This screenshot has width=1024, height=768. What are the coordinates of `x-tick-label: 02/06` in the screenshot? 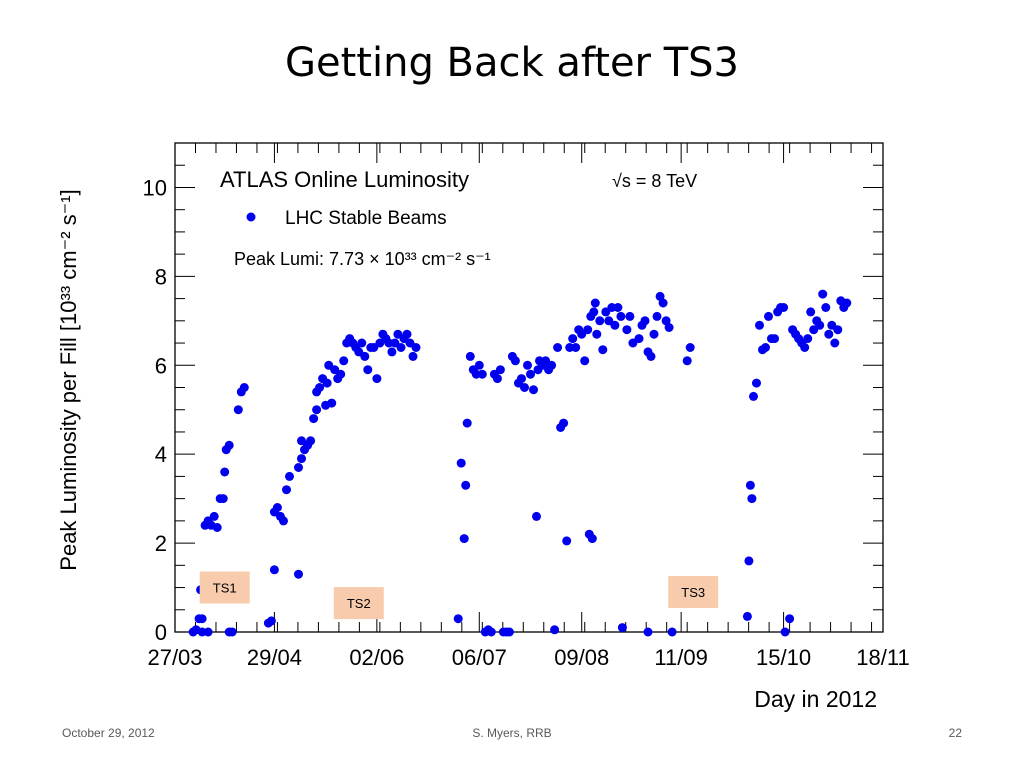 It's located at (376, 657).